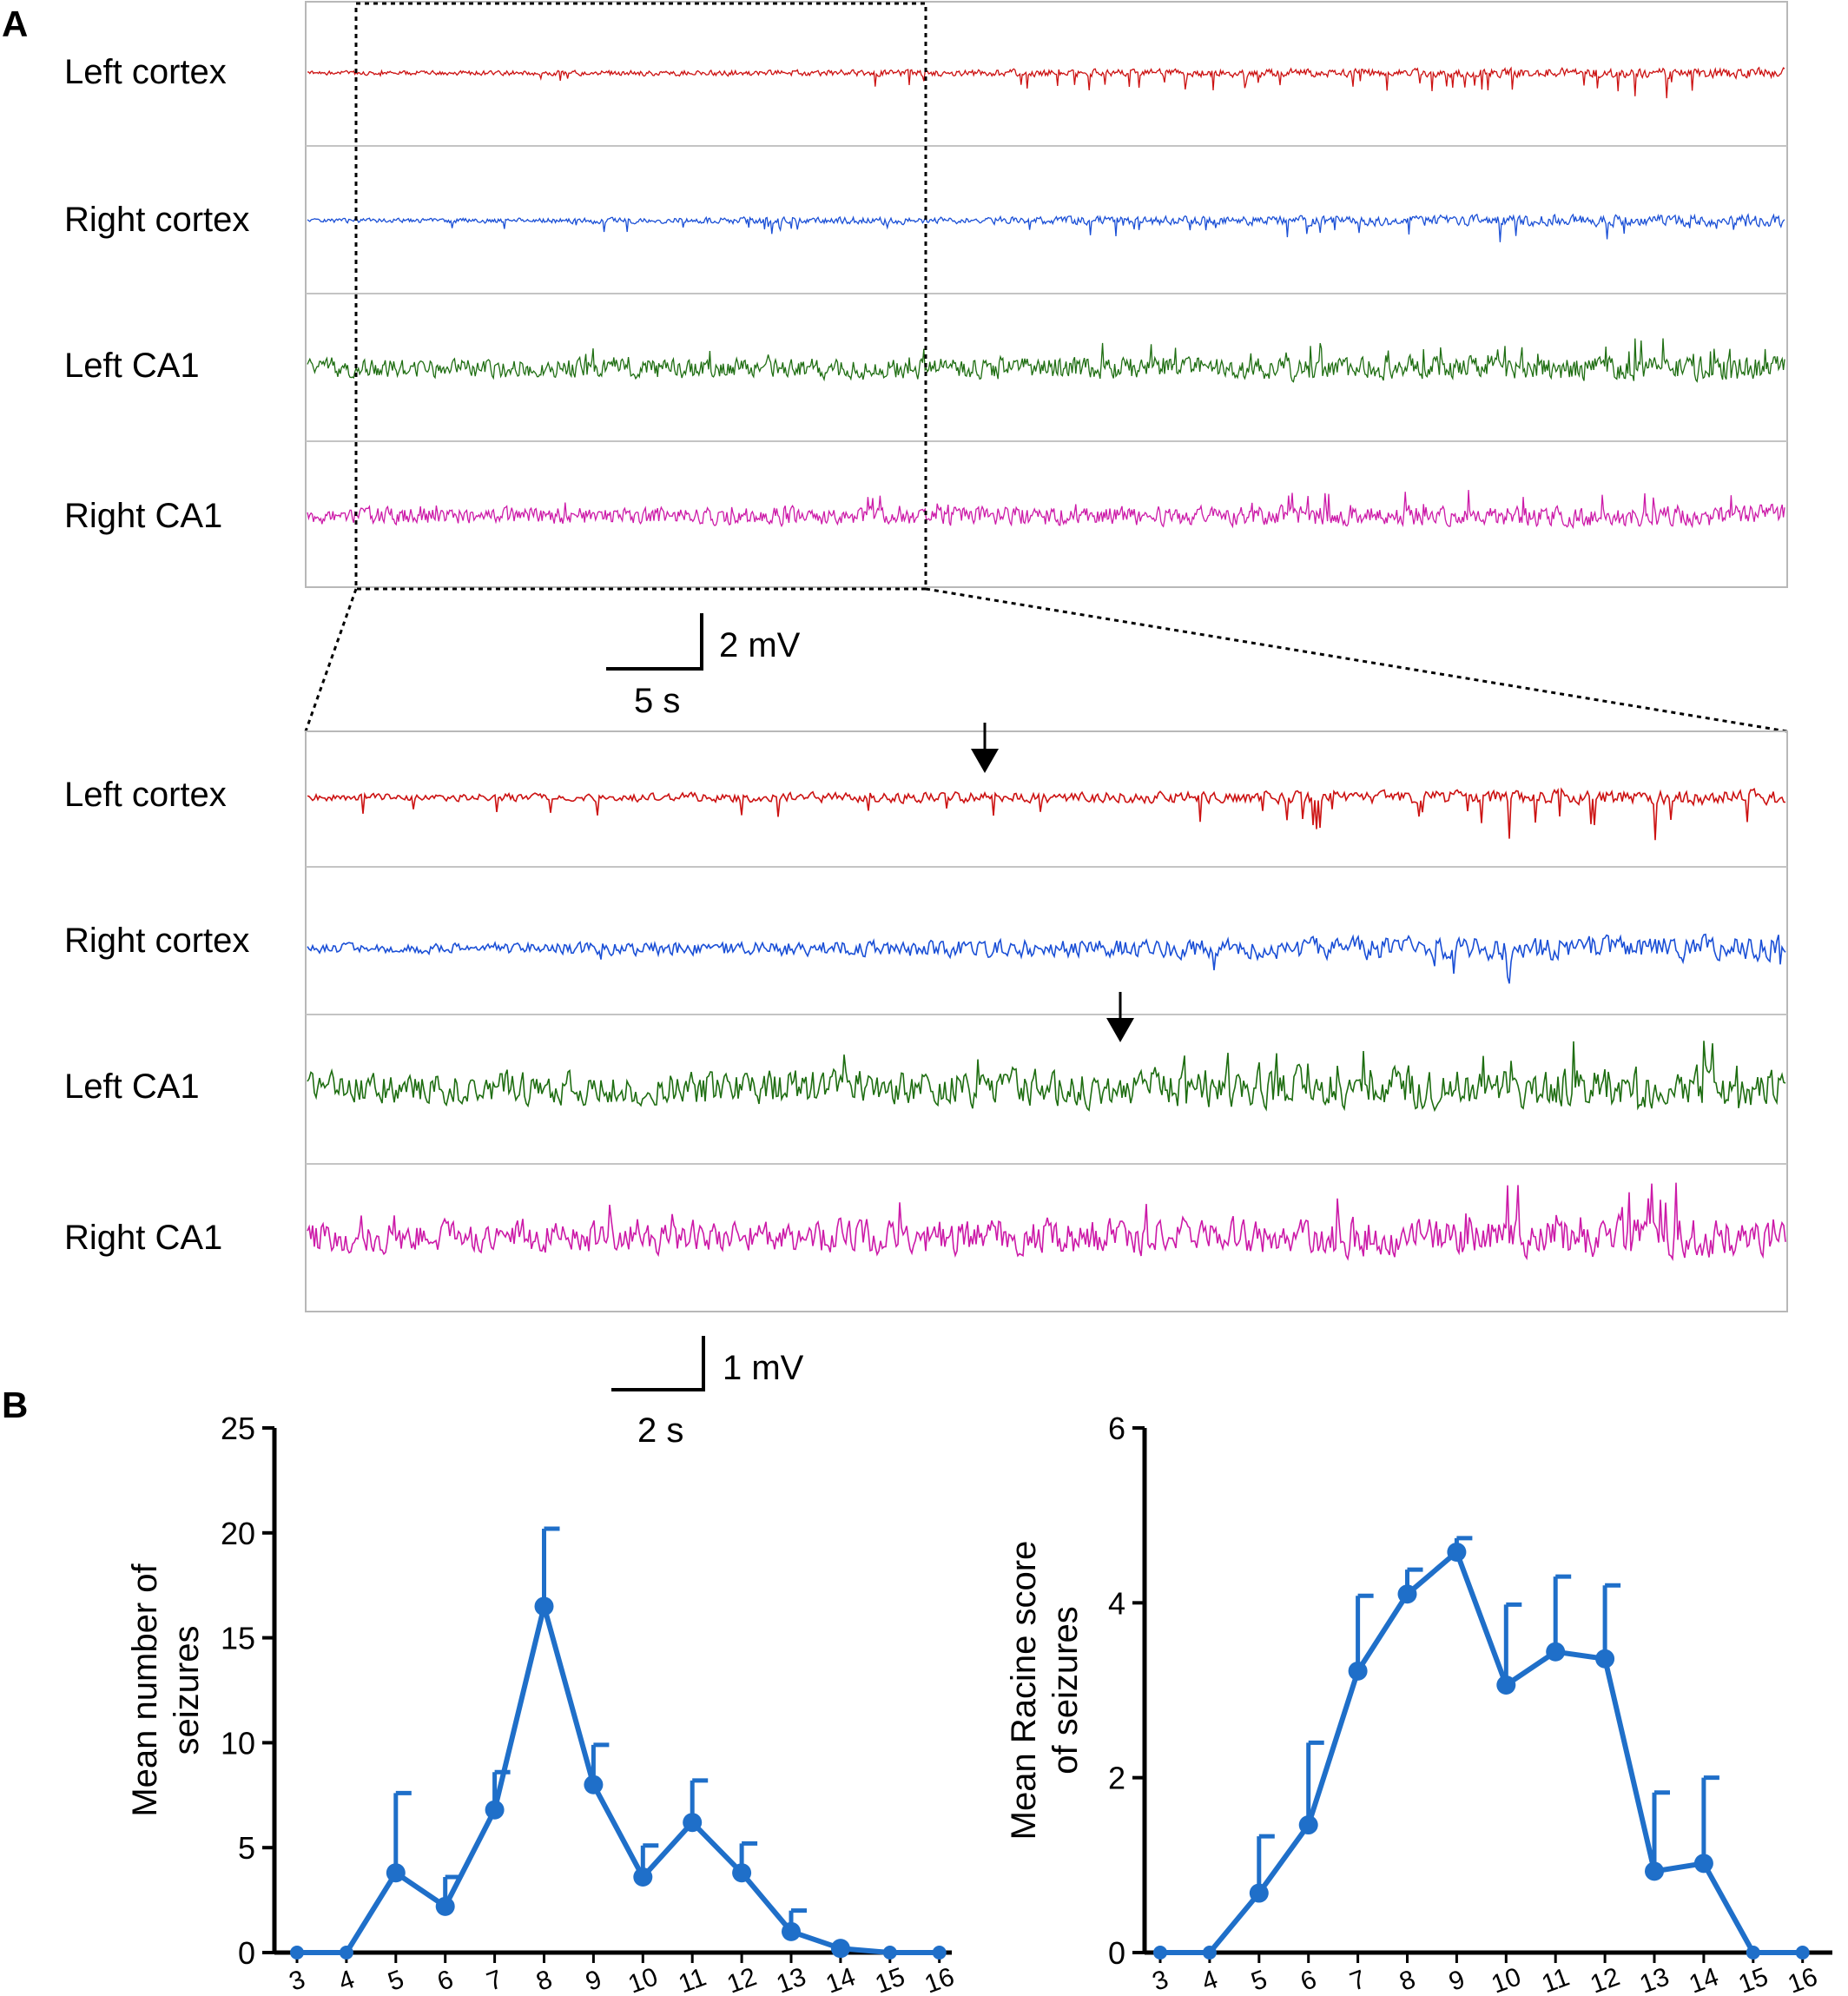 The image size is (1848, 1996). What do you see at coordinates (143, 516) in the screenshot?
I see `overview-channel-label: Right CA1` at bounding box center [143, 516].